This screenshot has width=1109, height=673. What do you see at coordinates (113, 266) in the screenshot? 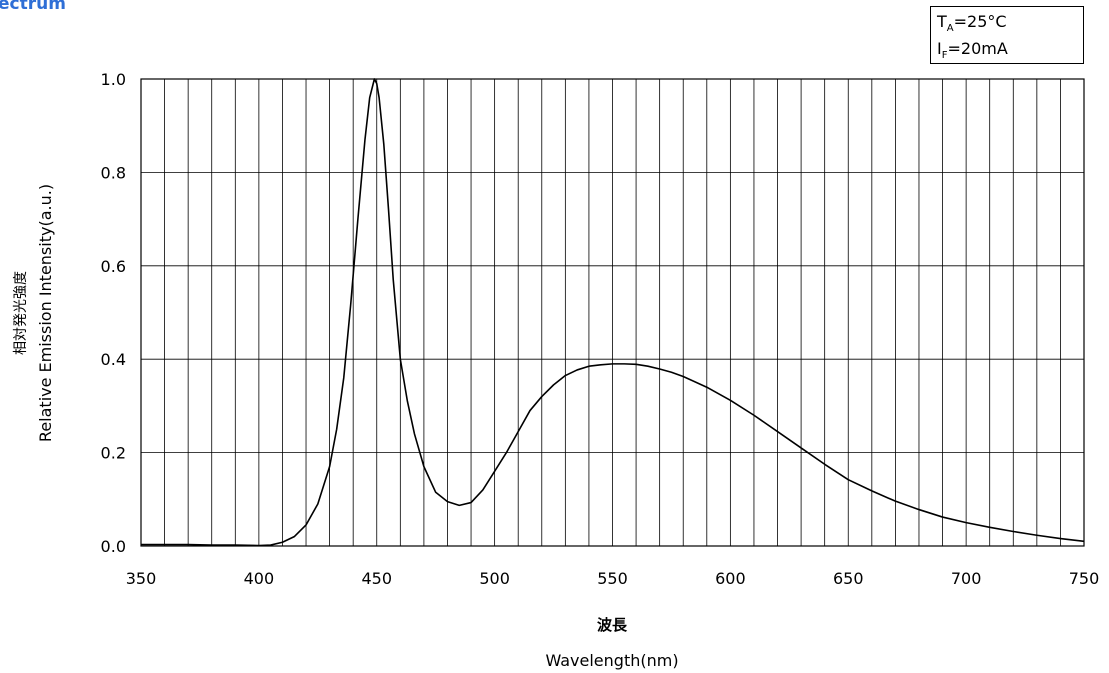
I see `y-tick-label: 0.6` at bounding box center [113, 266].